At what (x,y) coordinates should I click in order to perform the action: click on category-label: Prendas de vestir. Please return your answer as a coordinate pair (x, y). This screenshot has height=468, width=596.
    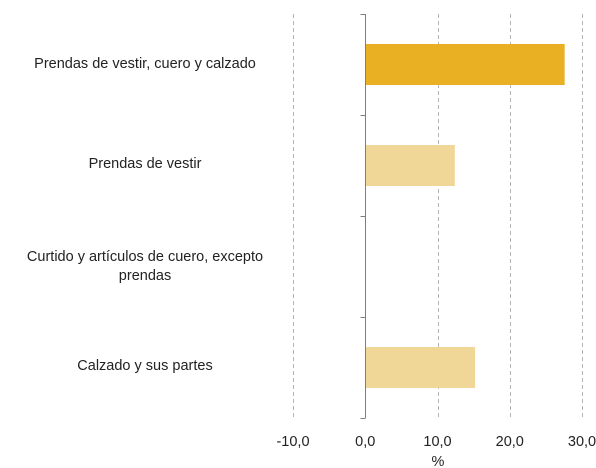
    Looking at the image, I should click on (145, 164).